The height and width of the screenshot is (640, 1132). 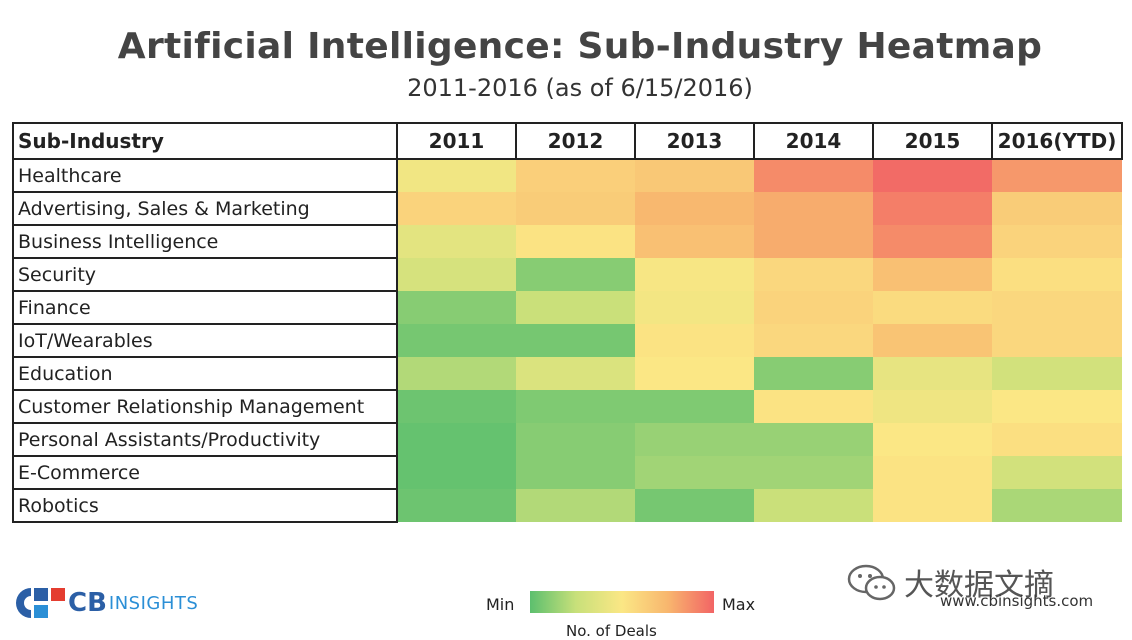 I want to click on heatmap-row: E-Commerce, so click(x=567, y=472).